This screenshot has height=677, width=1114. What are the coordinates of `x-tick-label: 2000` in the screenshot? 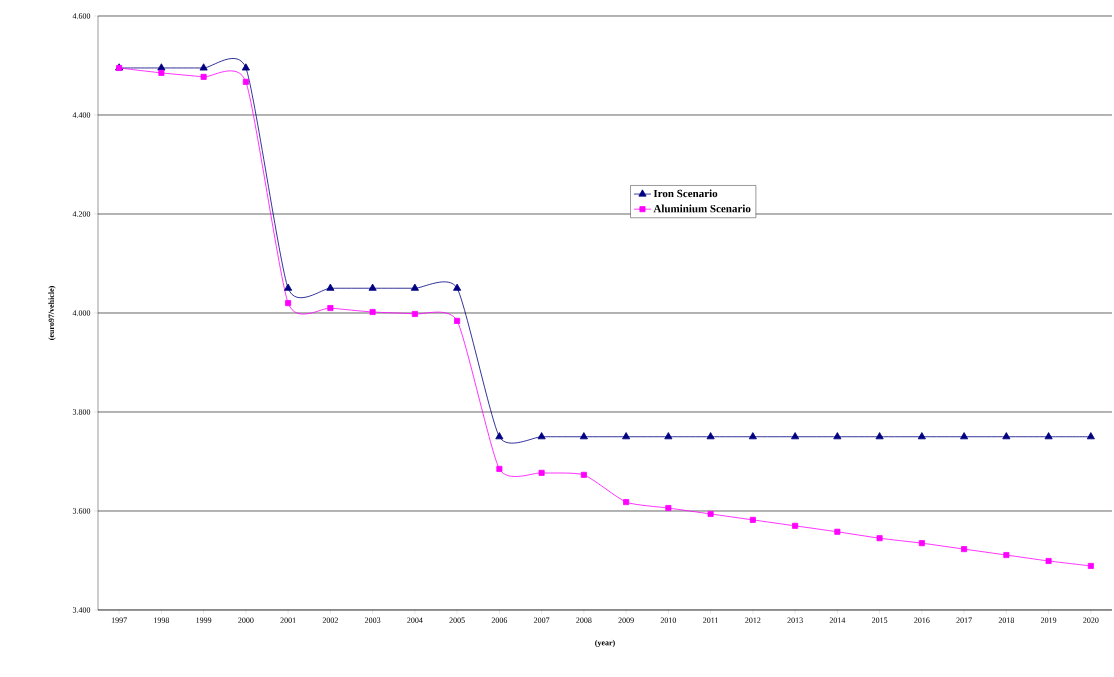 It's located at (246, 620).